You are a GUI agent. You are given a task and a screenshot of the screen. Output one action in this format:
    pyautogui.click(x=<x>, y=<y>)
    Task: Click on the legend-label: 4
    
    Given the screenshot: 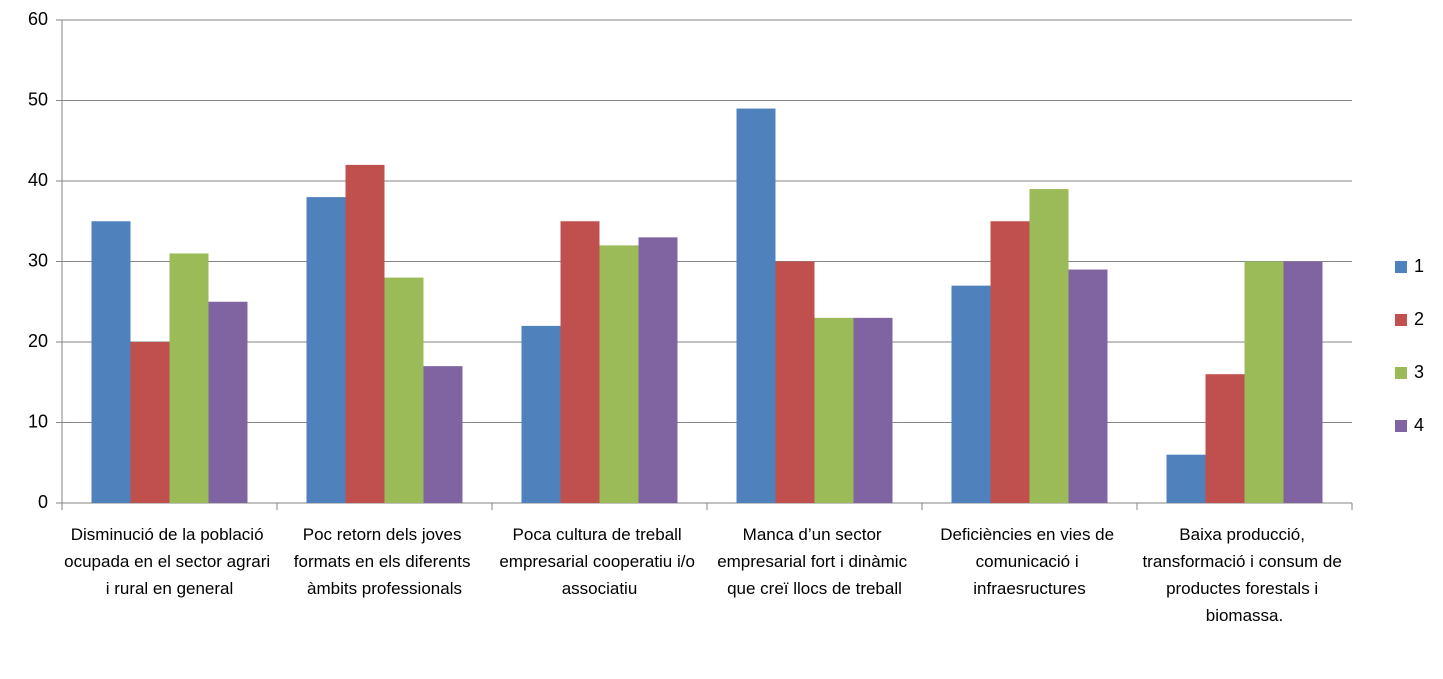 What is the action you would take?
    pyautogui.click(x=1419, y=425)
    